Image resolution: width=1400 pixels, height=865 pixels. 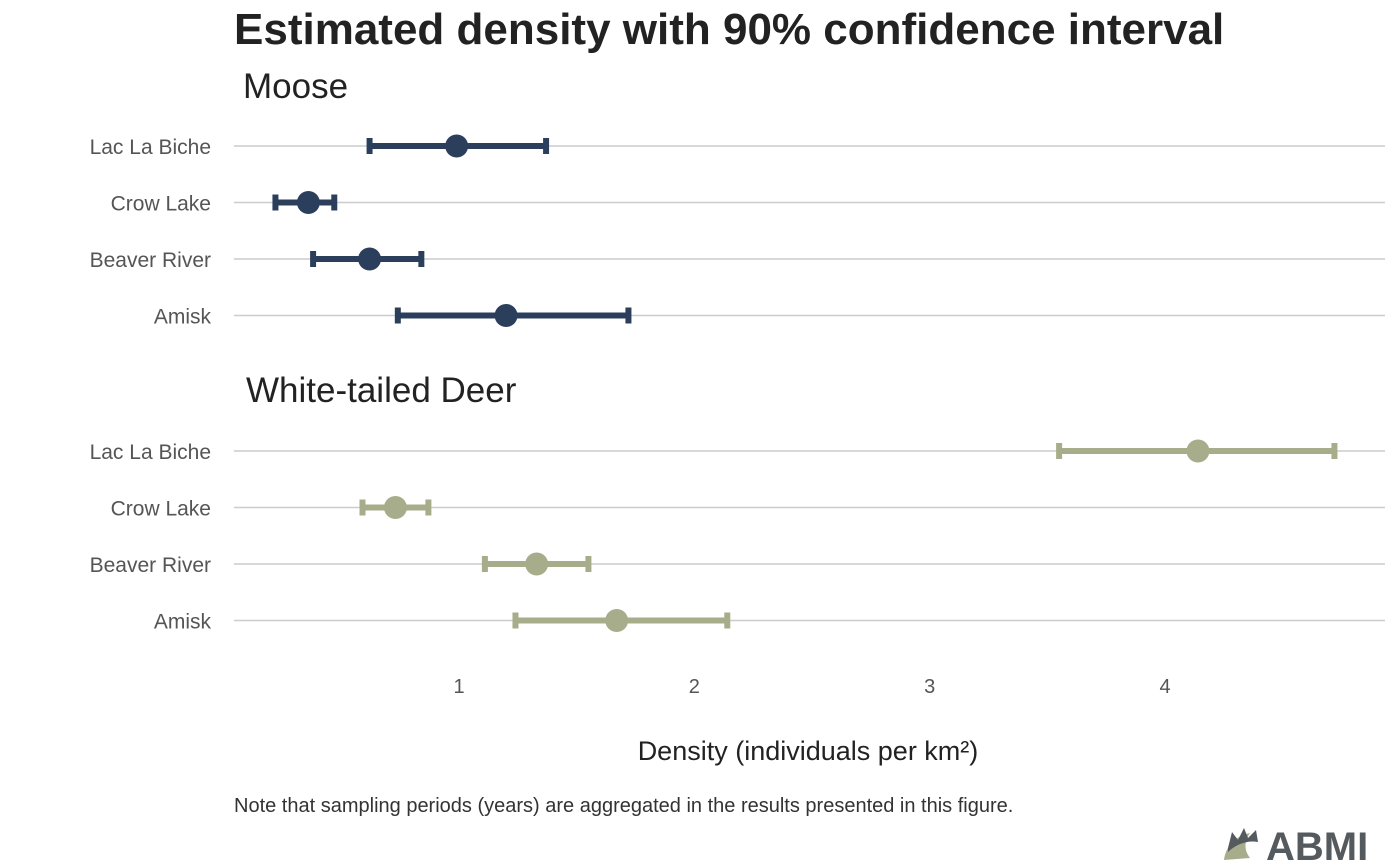 I want to click on x-axis-title: Density (individuals per km²), so click(x=808, y=751).